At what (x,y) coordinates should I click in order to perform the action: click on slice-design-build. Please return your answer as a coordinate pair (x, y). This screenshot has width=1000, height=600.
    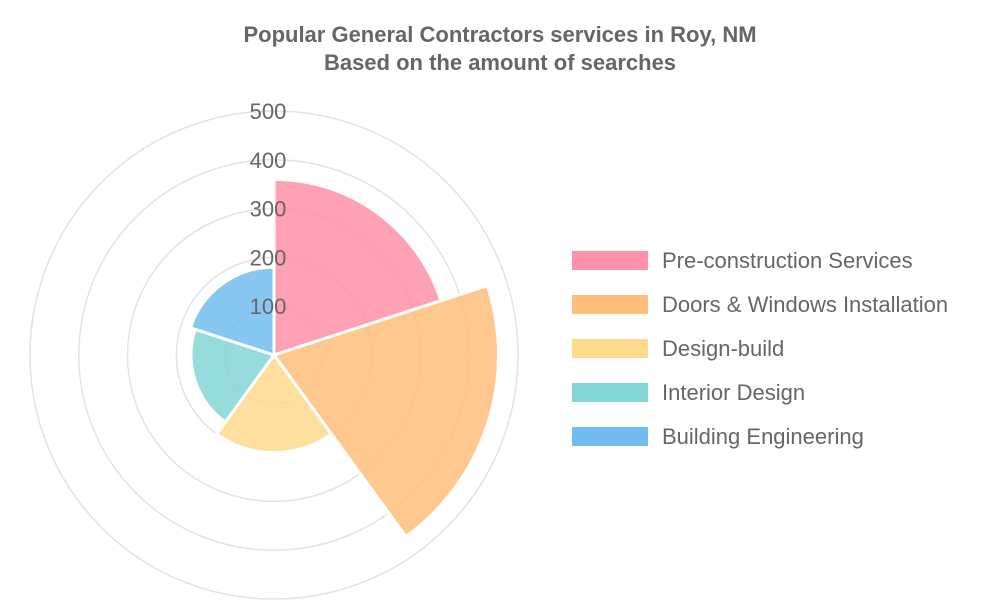
    Looking at the image, I should click on (274, 404).